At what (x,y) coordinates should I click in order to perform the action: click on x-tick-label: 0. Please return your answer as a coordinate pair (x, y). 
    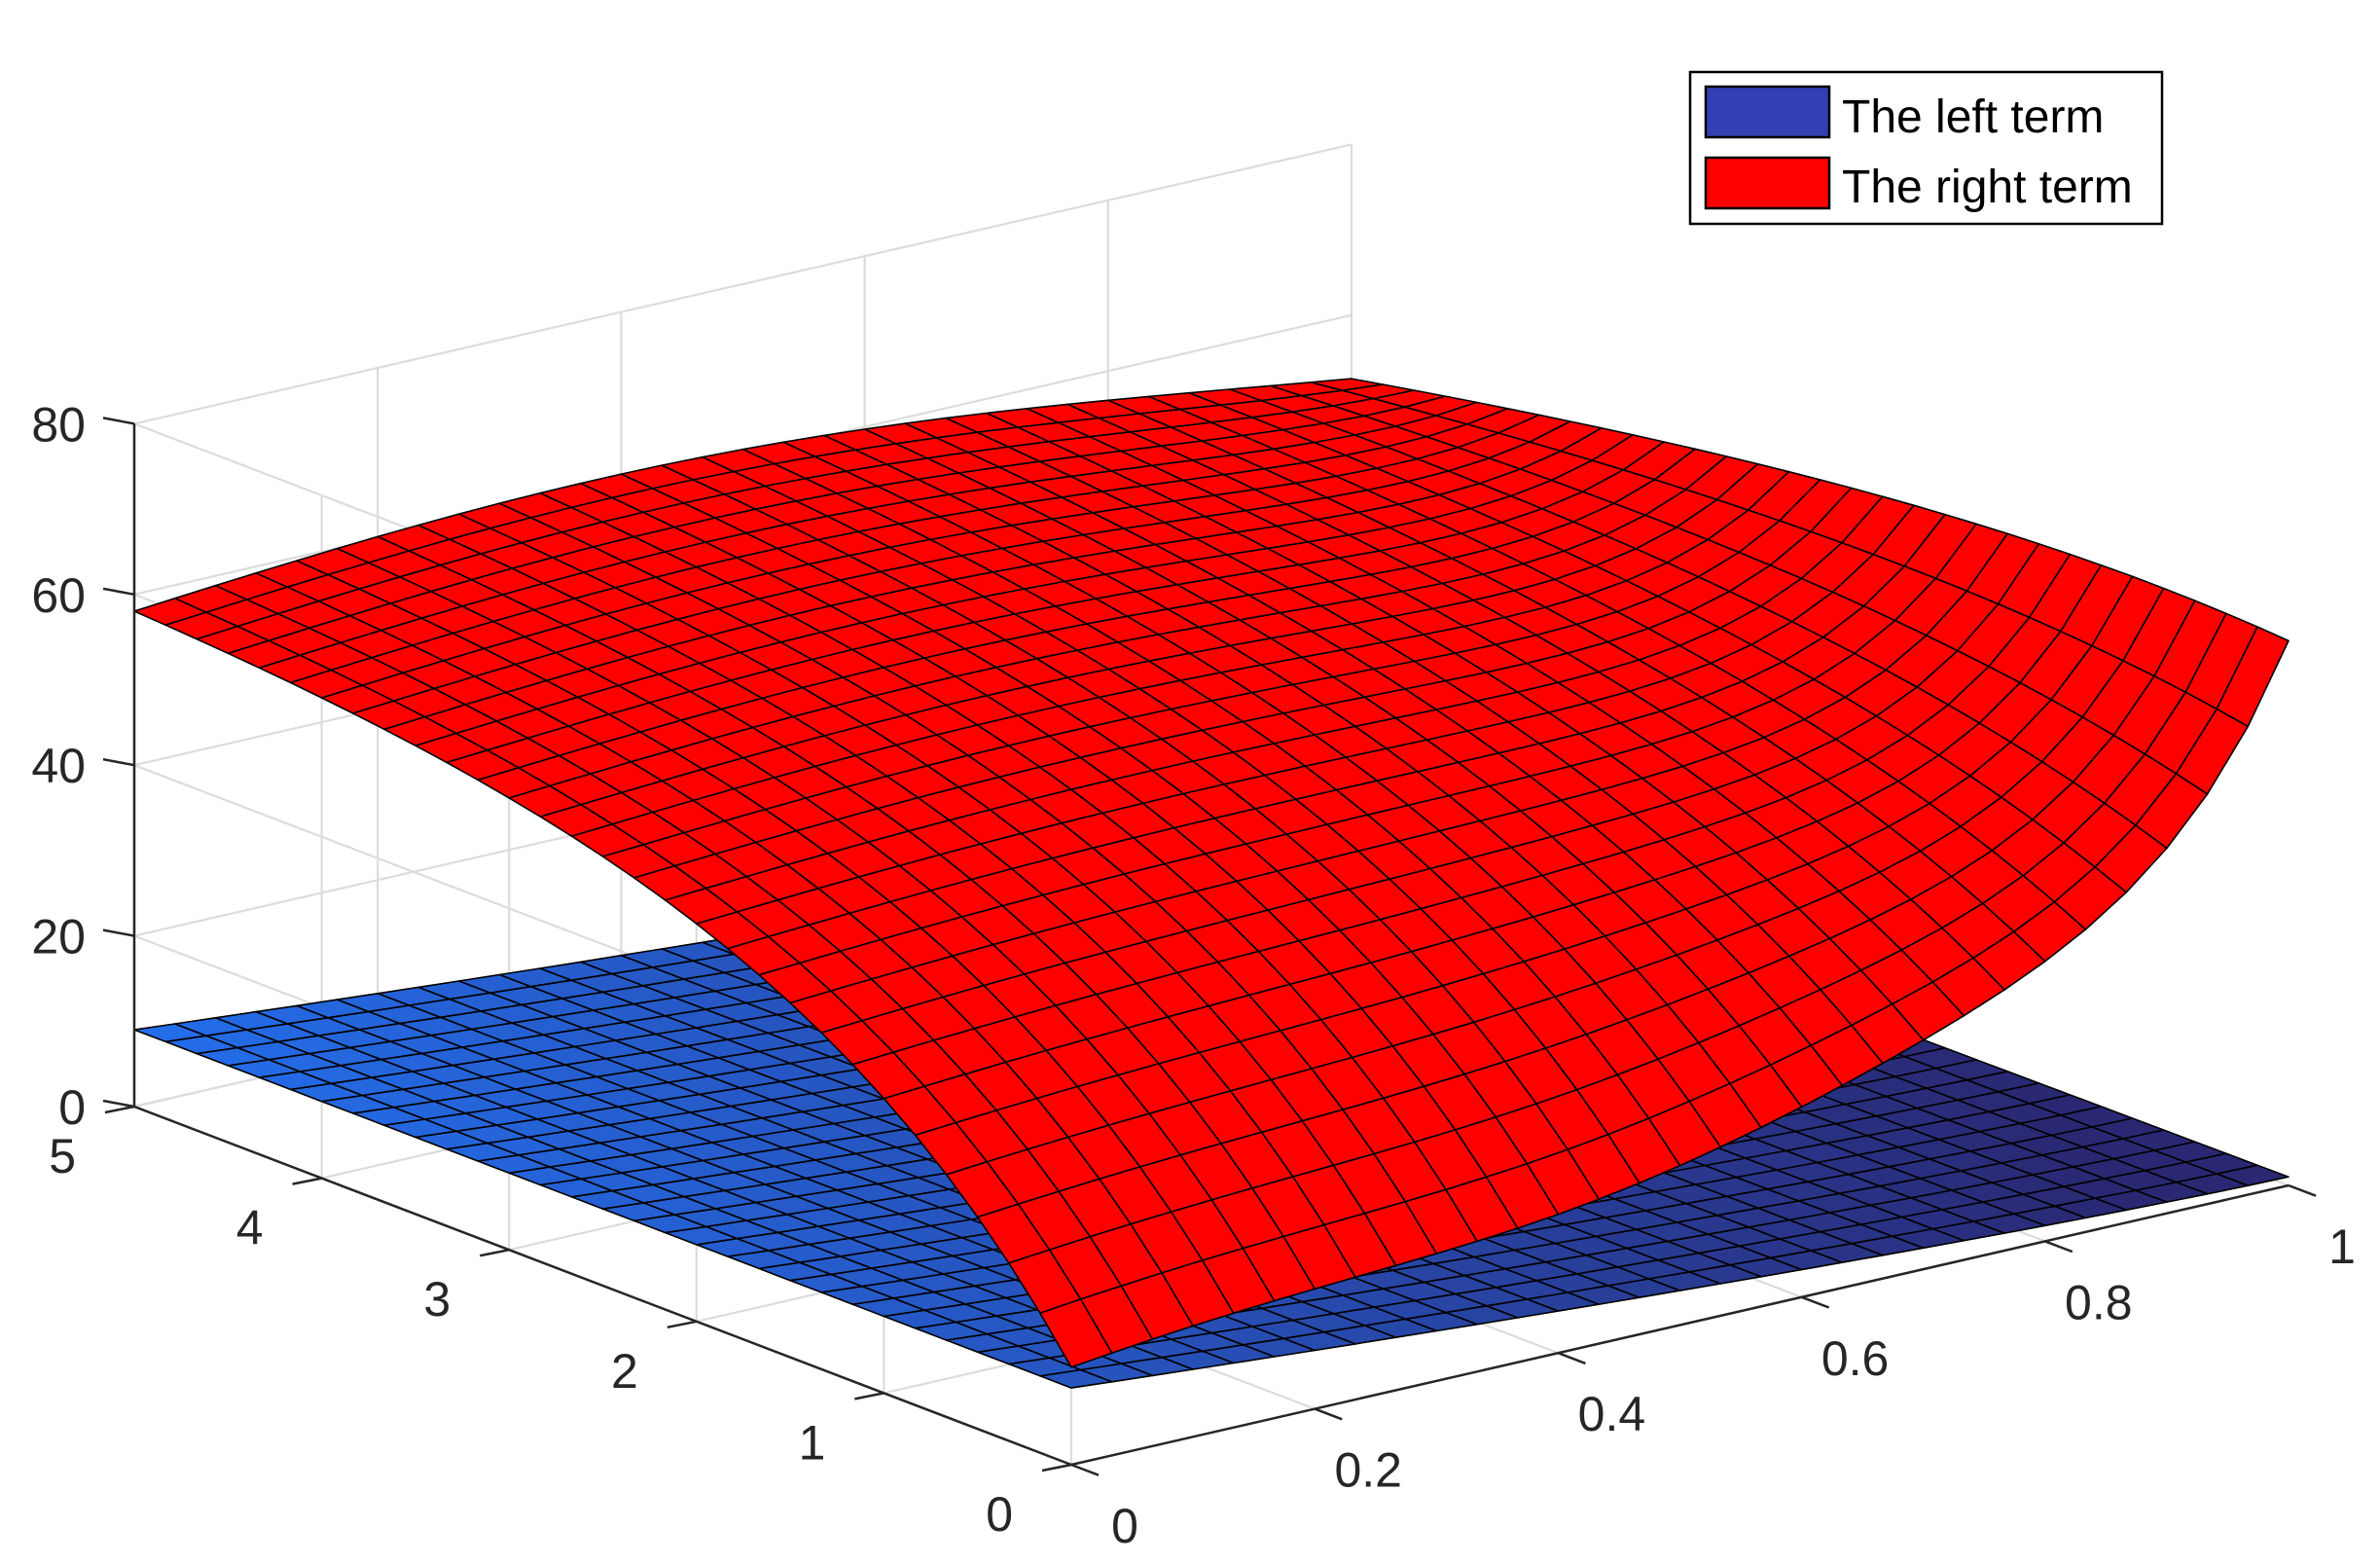
    Looking at the image, I should click on (1124, 1526).